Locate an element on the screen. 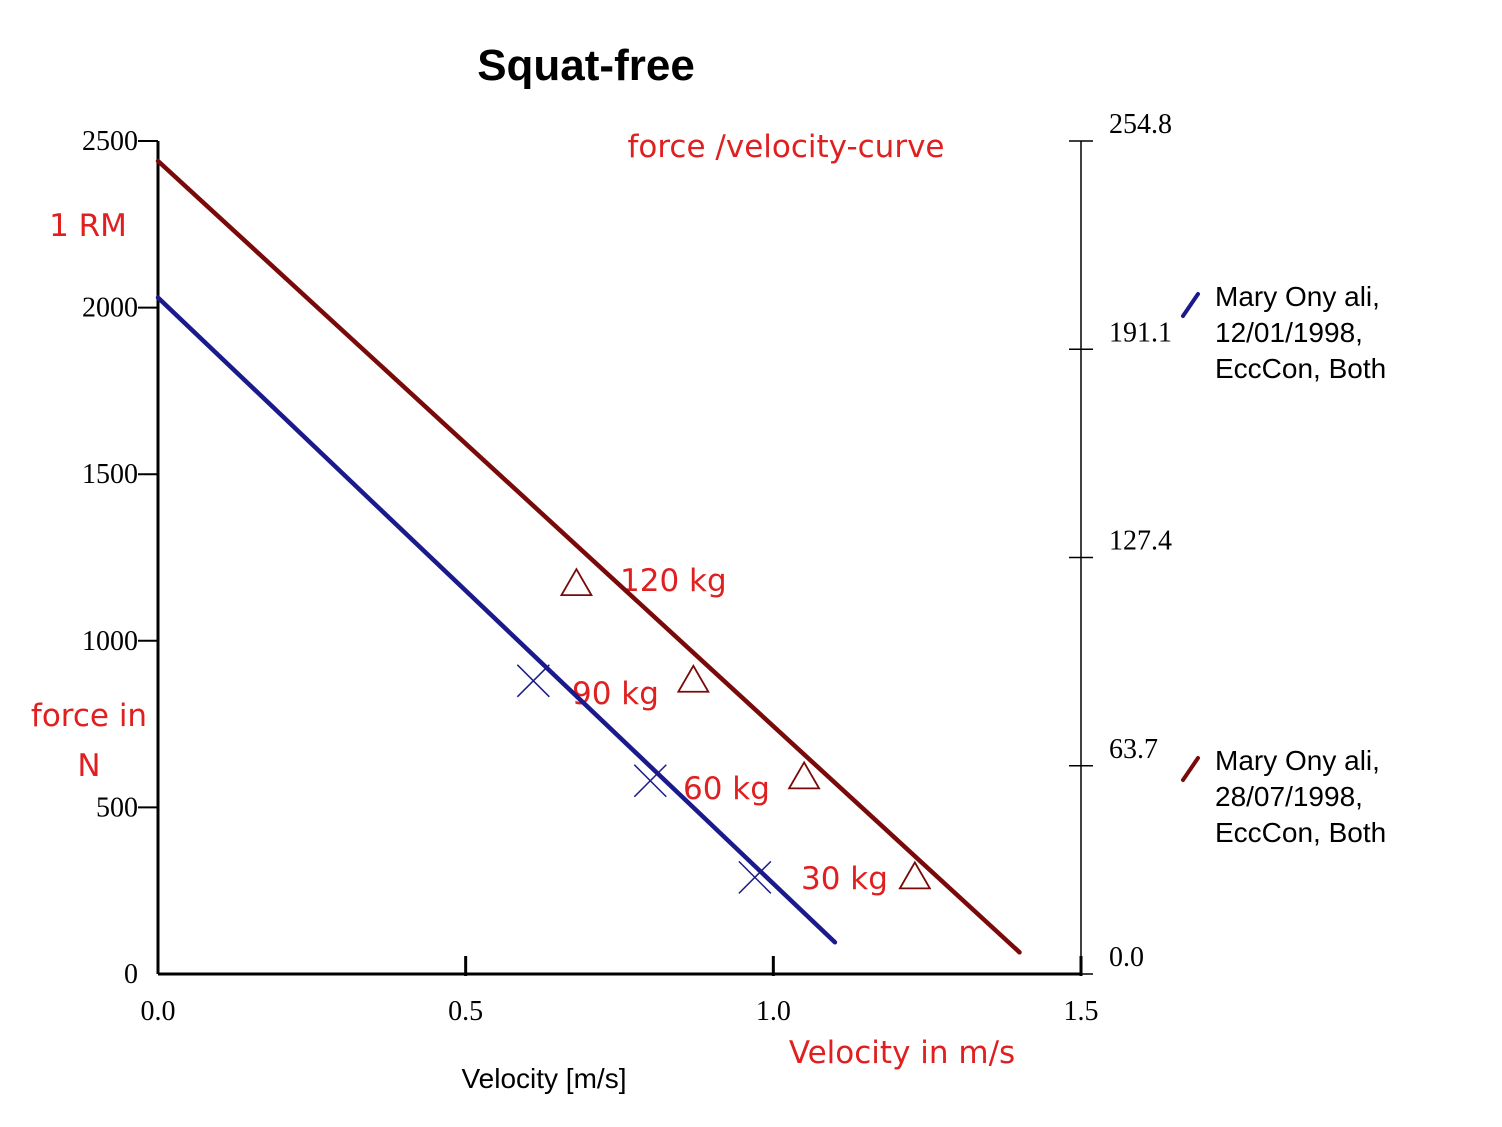 This screenshot has width=1502, height=1127. subtitle-annotation: force /velocity-curve is located at coordinates (785, 147).